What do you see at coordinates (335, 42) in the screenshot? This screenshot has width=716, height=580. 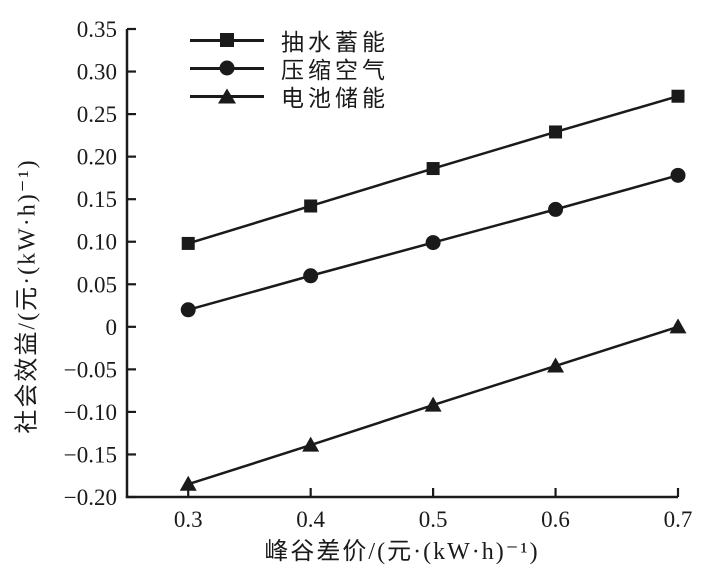 I see `legend-label: 抽水蓄能` at bounding box center [335, 42].